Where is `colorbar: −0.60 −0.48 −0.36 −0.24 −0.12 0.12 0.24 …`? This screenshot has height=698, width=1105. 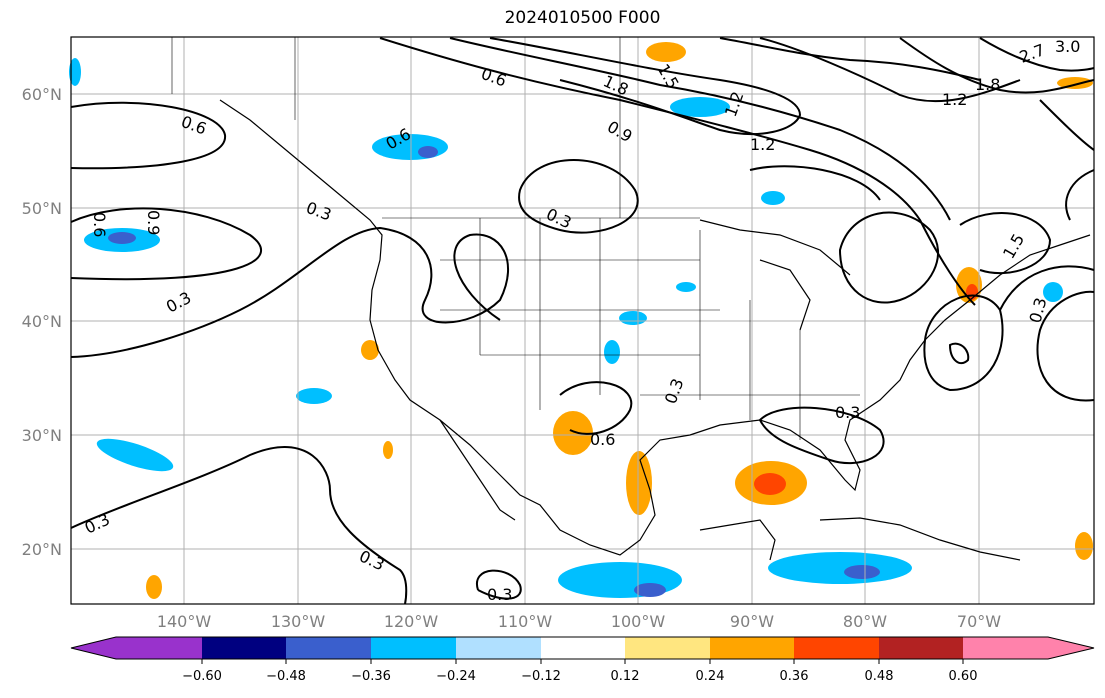
colorbar: −0.60 −0.48 −0.36 −0.24 −0.12 0.12 0.24 … is located at coordinates (582, 660).